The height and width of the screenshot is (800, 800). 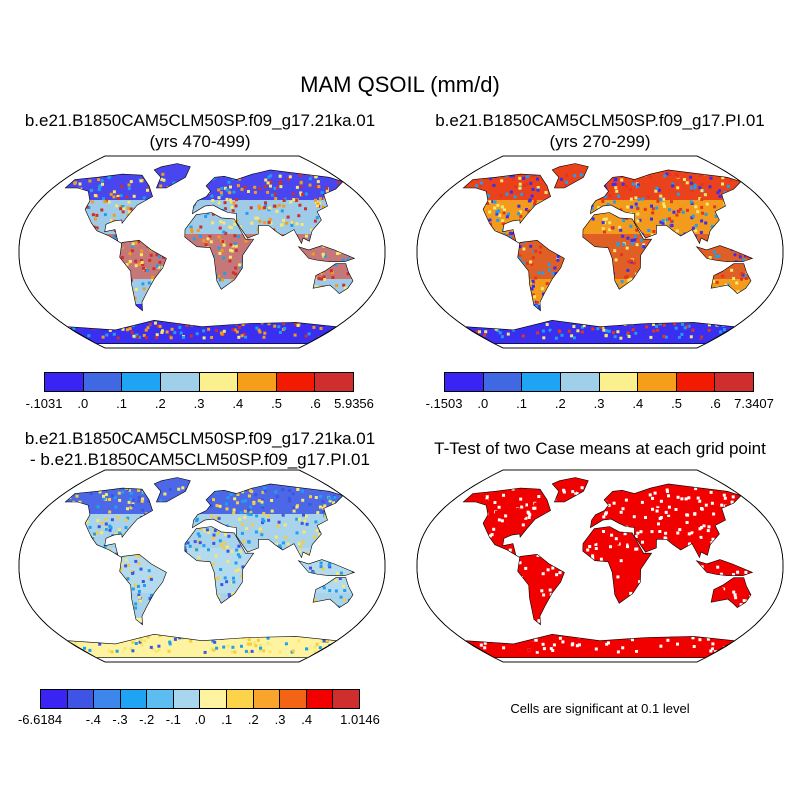 I want to click on colorbar-21ka, so click(x=199, y=382).